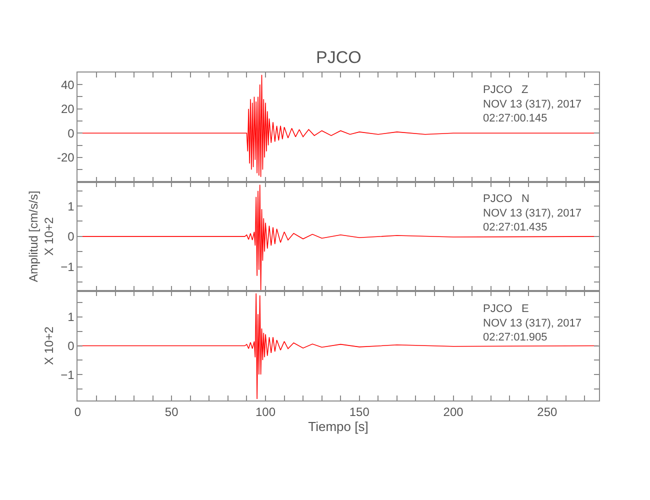 This screenshot has height=500, width=650. What do you see at coordinates (67, 109) in the screenshot?
I see `y-tick-label: 20` at bounding box center [67, 109].